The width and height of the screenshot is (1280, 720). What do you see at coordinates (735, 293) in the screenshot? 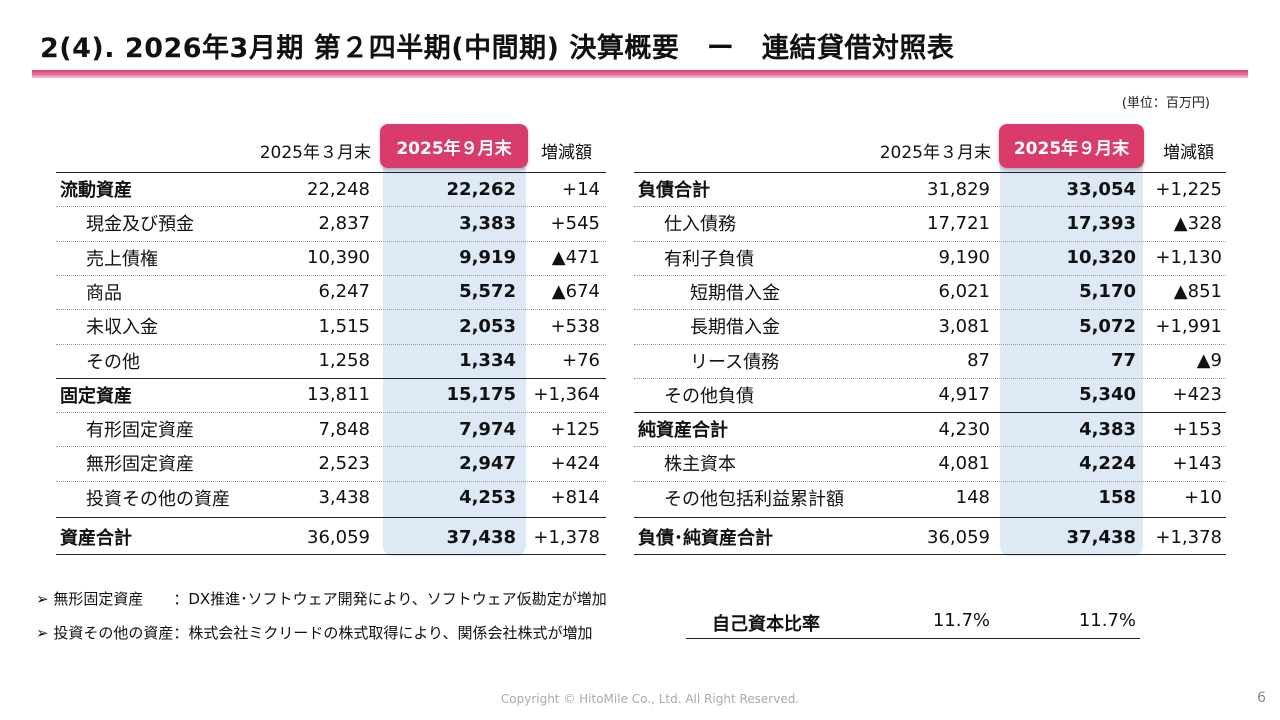
I see `row-label: 短期借入金` at bounding box center [735, 293].